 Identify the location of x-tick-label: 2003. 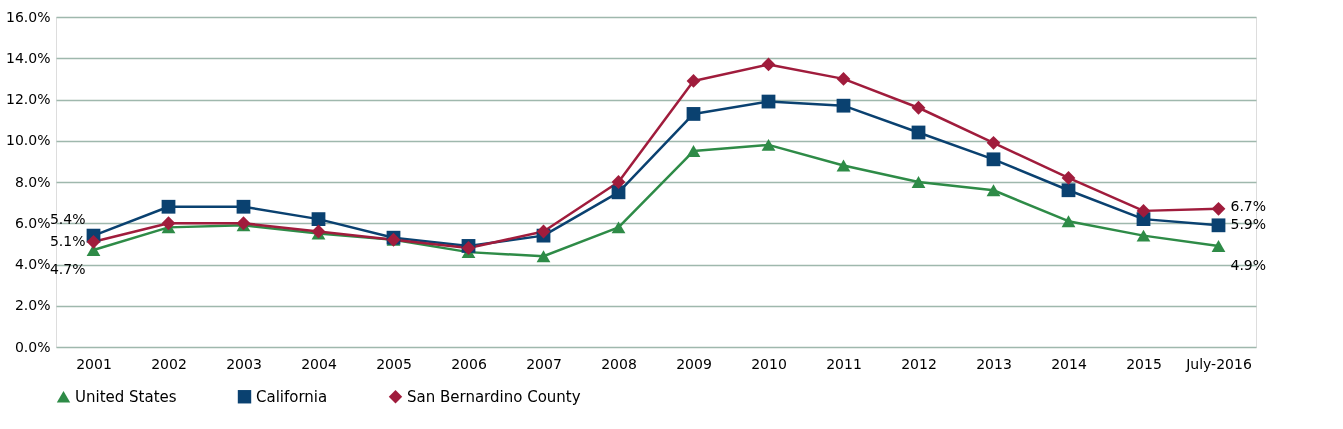
(244, 363).